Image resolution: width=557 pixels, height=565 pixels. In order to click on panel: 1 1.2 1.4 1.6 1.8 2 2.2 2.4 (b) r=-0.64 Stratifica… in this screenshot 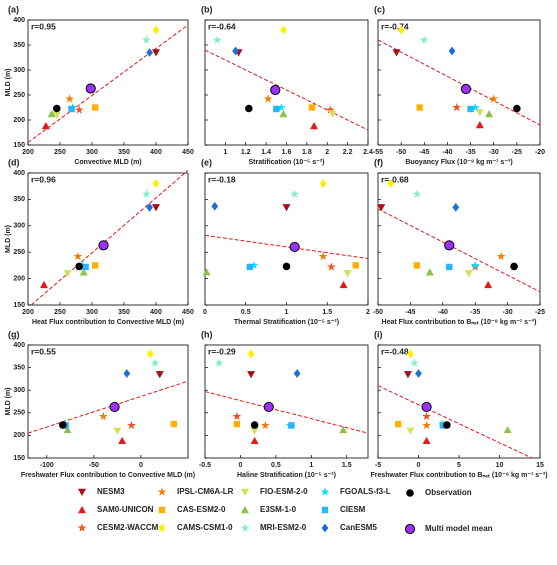, I will do `click(287, 84)`.